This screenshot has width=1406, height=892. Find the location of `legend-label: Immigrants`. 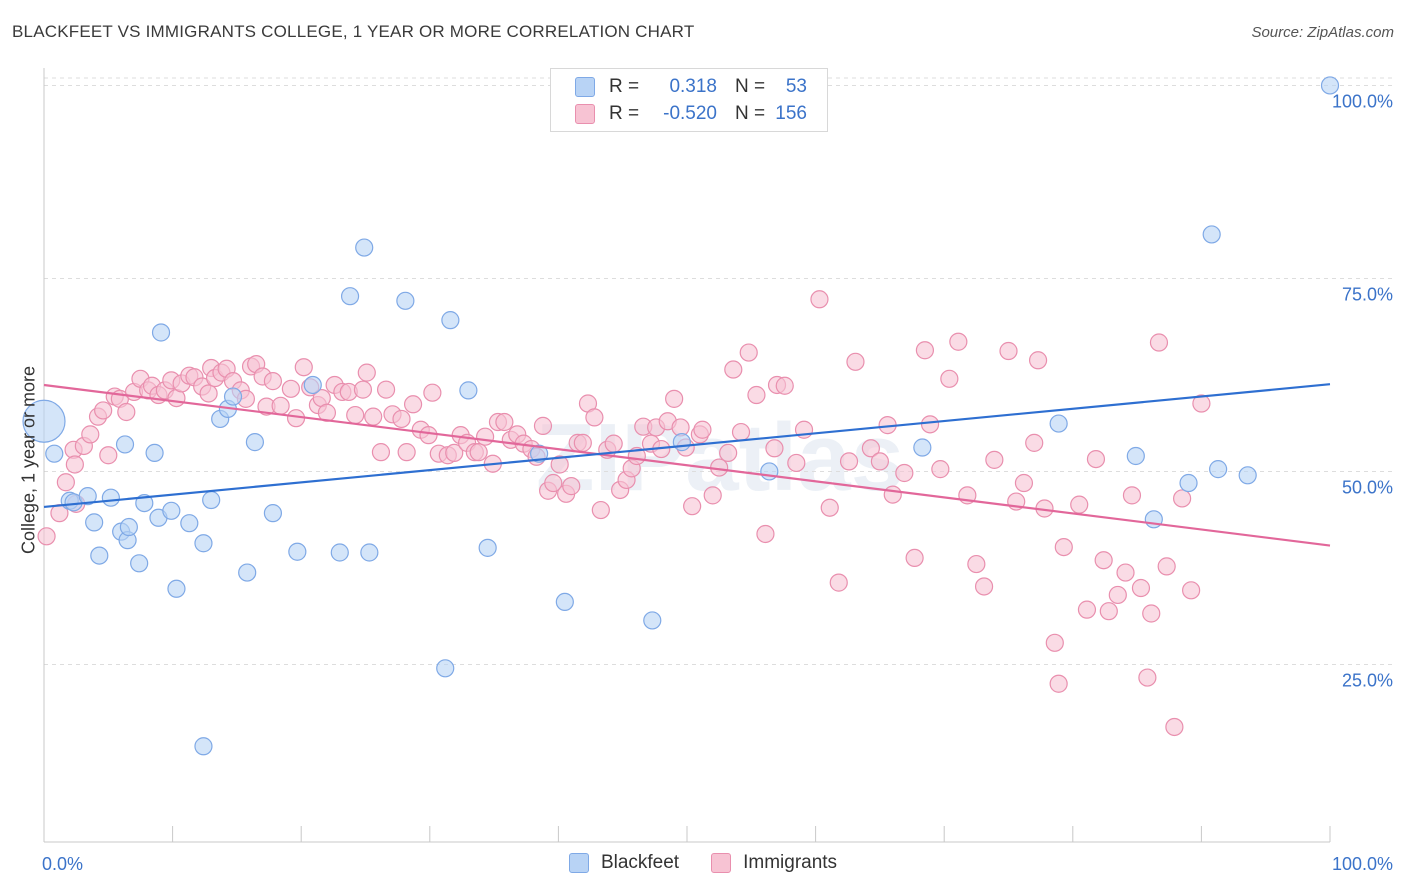

legend-label: Immigrants is located at coordinates (790, 862).